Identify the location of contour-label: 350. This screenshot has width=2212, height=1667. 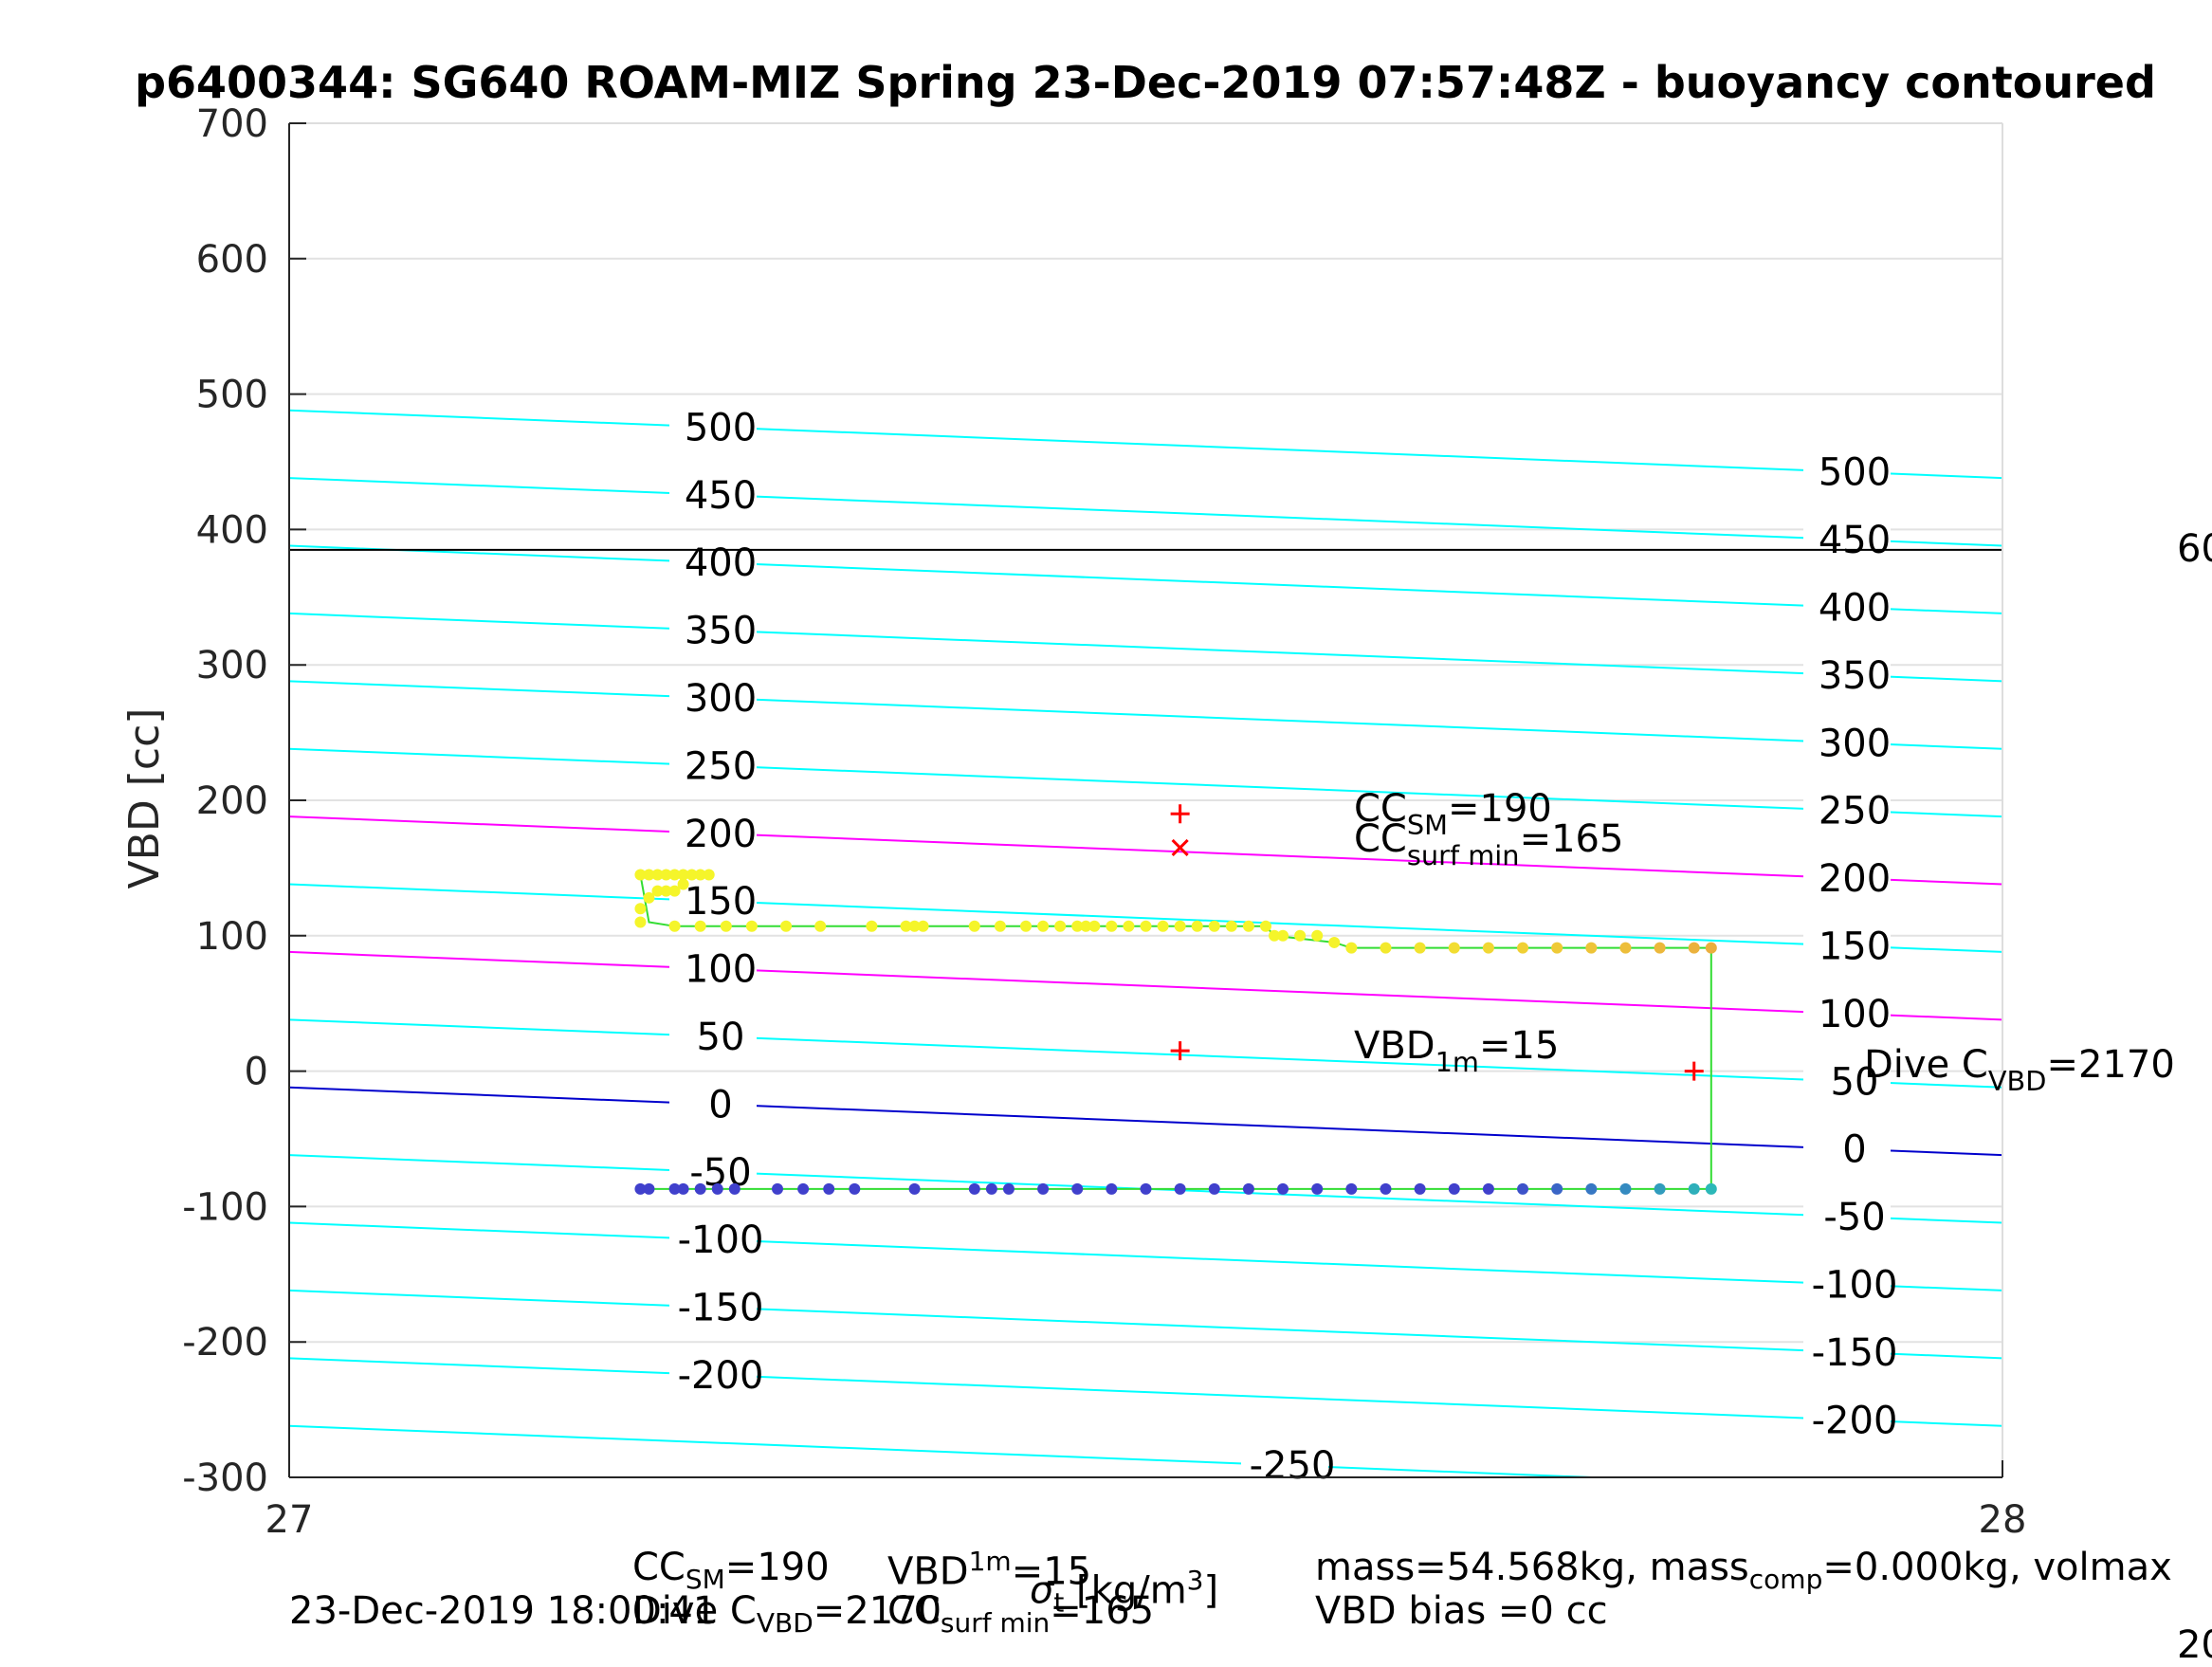
(1855, 676).